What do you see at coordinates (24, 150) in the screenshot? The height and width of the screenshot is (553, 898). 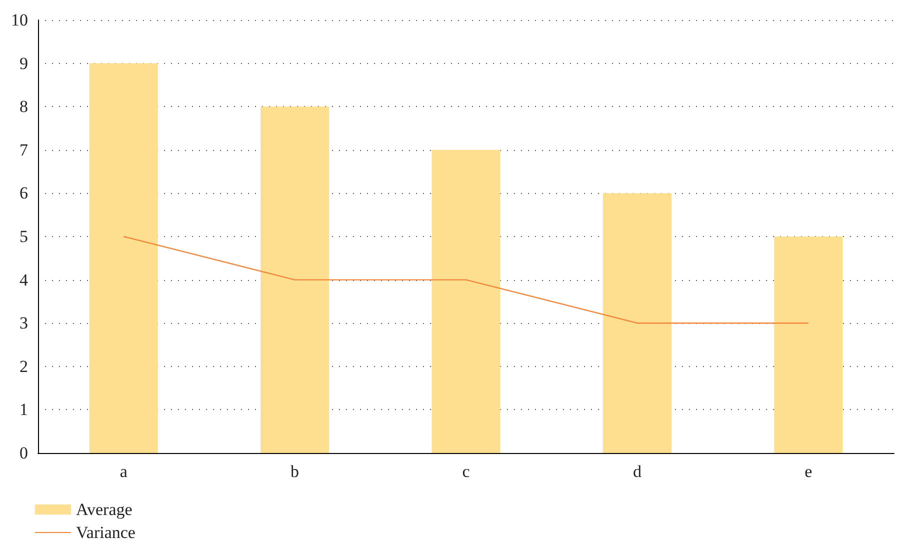 I see `y-tick-label: 7` at bounding box center [24, 150].